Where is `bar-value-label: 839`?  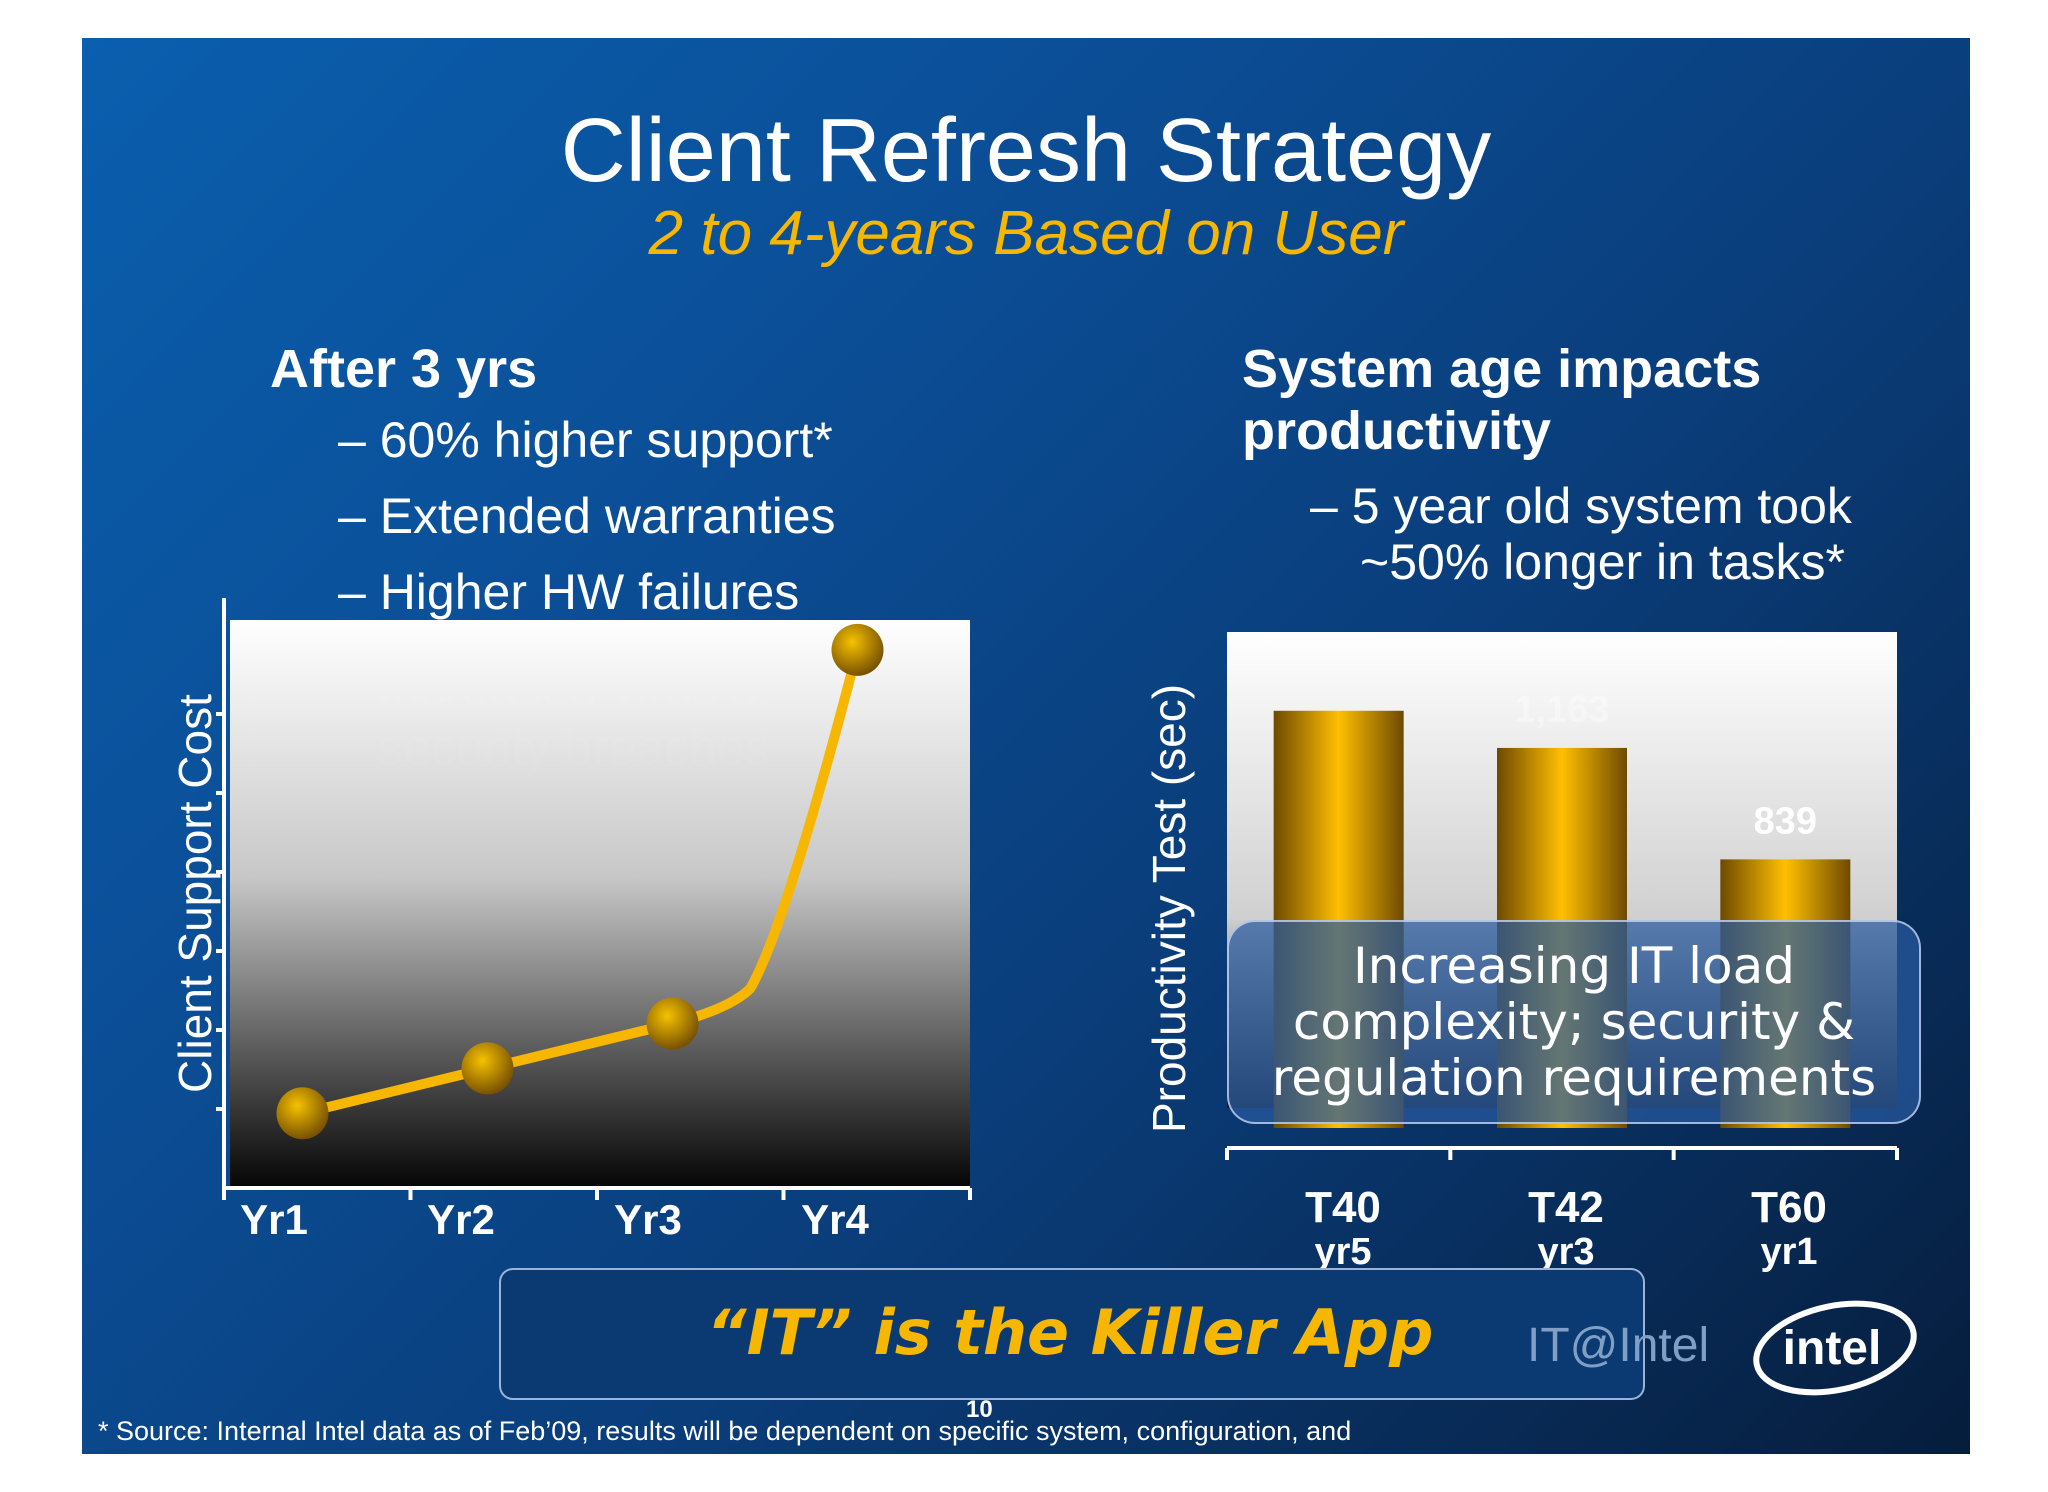
bar-value-label: 839 is located at coordinates (1785, 821).